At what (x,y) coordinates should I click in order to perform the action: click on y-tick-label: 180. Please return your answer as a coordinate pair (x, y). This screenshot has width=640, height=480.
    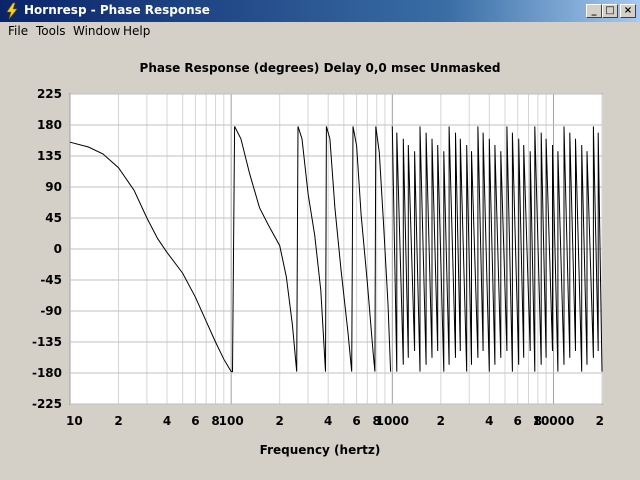
    Looking at the image, I should click on (49, 125).